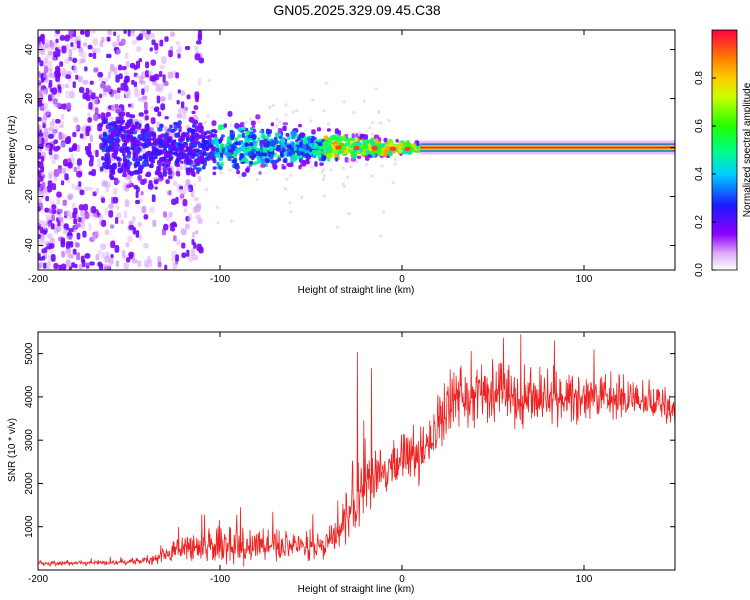  I want to click on y-tick-label: 0, so click(29, 147).